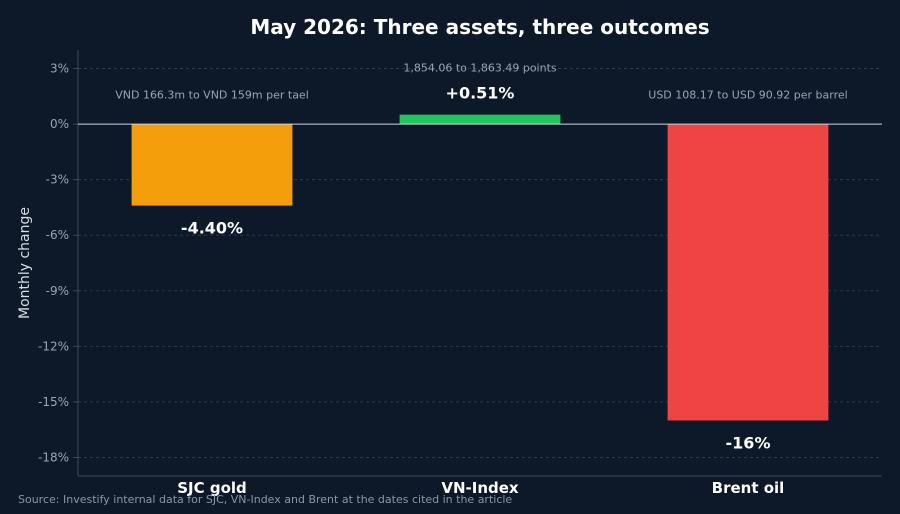 The width and height of the screenshot is (900, 514). I want to click on y-tick-label: 3%, so click(59, 69).